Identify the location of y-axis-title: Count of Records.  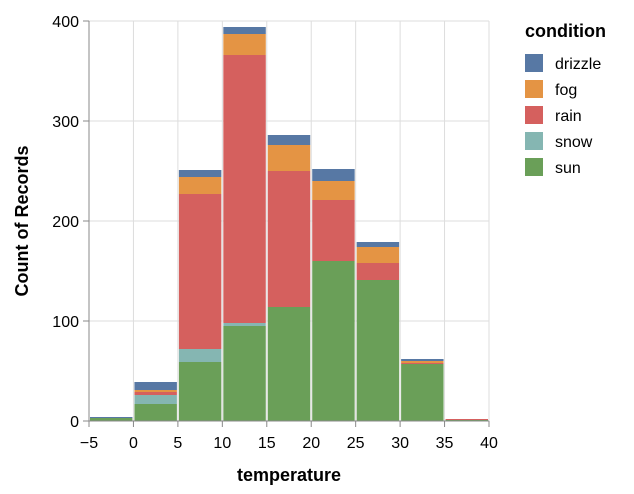
(22, 221).